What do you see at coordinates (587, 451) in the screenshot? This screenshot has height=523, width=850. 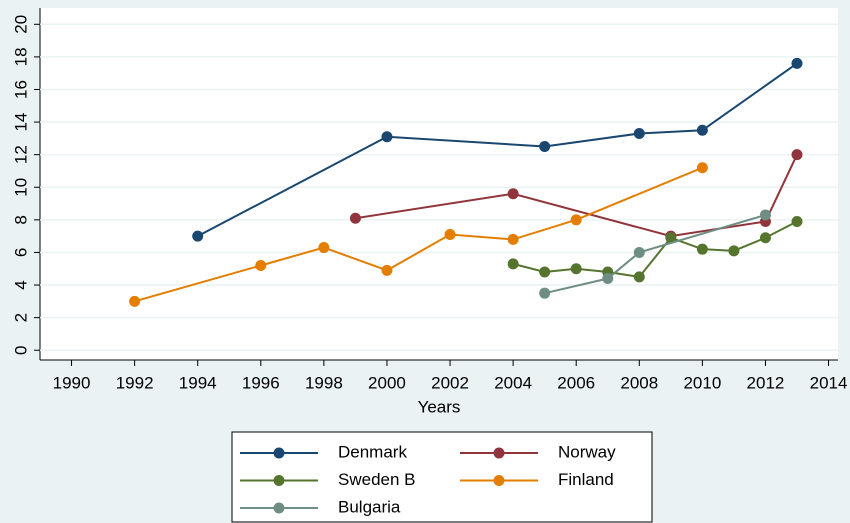 I see `legend-label: Norway` at bounding box center [587, 451].